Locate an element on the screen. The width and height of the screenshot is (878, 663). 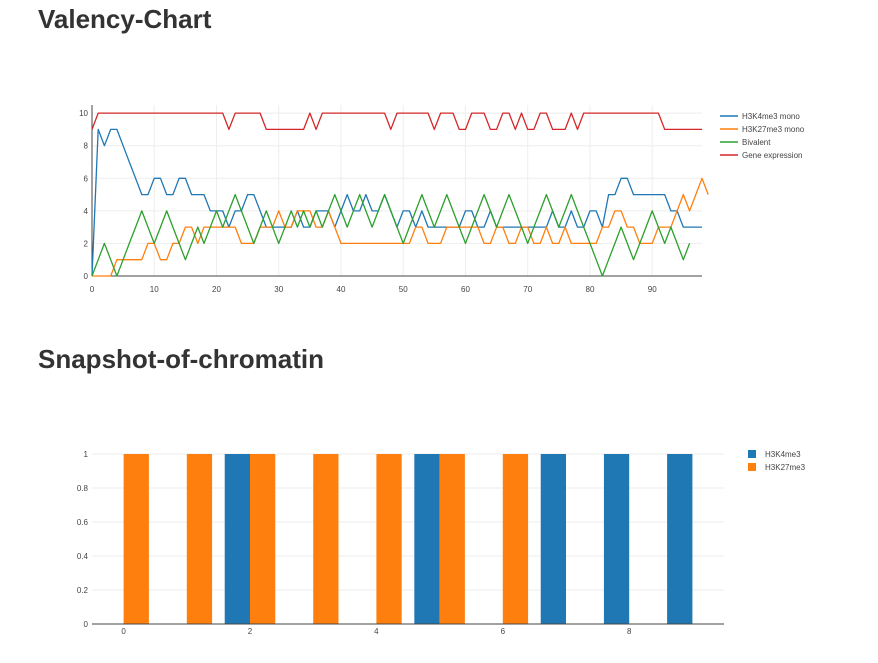
valency-chart-title: Valency-Chart is located at coordinates (125, 19).